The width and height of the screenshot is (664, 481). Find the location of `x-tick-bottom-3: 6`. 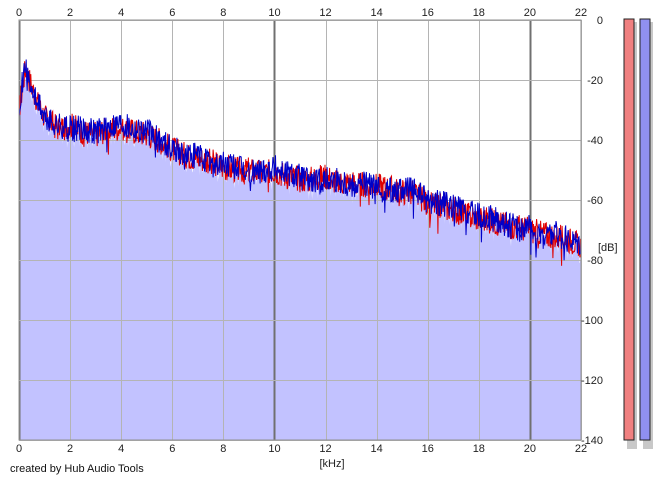

x-tick-bottom-3: 6 is located at coordinates (172, 449).